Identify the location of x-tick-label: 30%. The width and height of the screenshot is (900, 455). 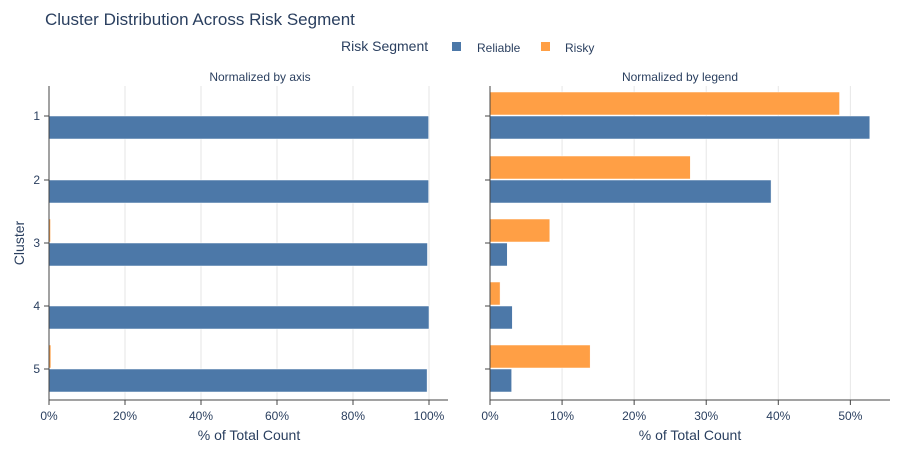
(706, 416).